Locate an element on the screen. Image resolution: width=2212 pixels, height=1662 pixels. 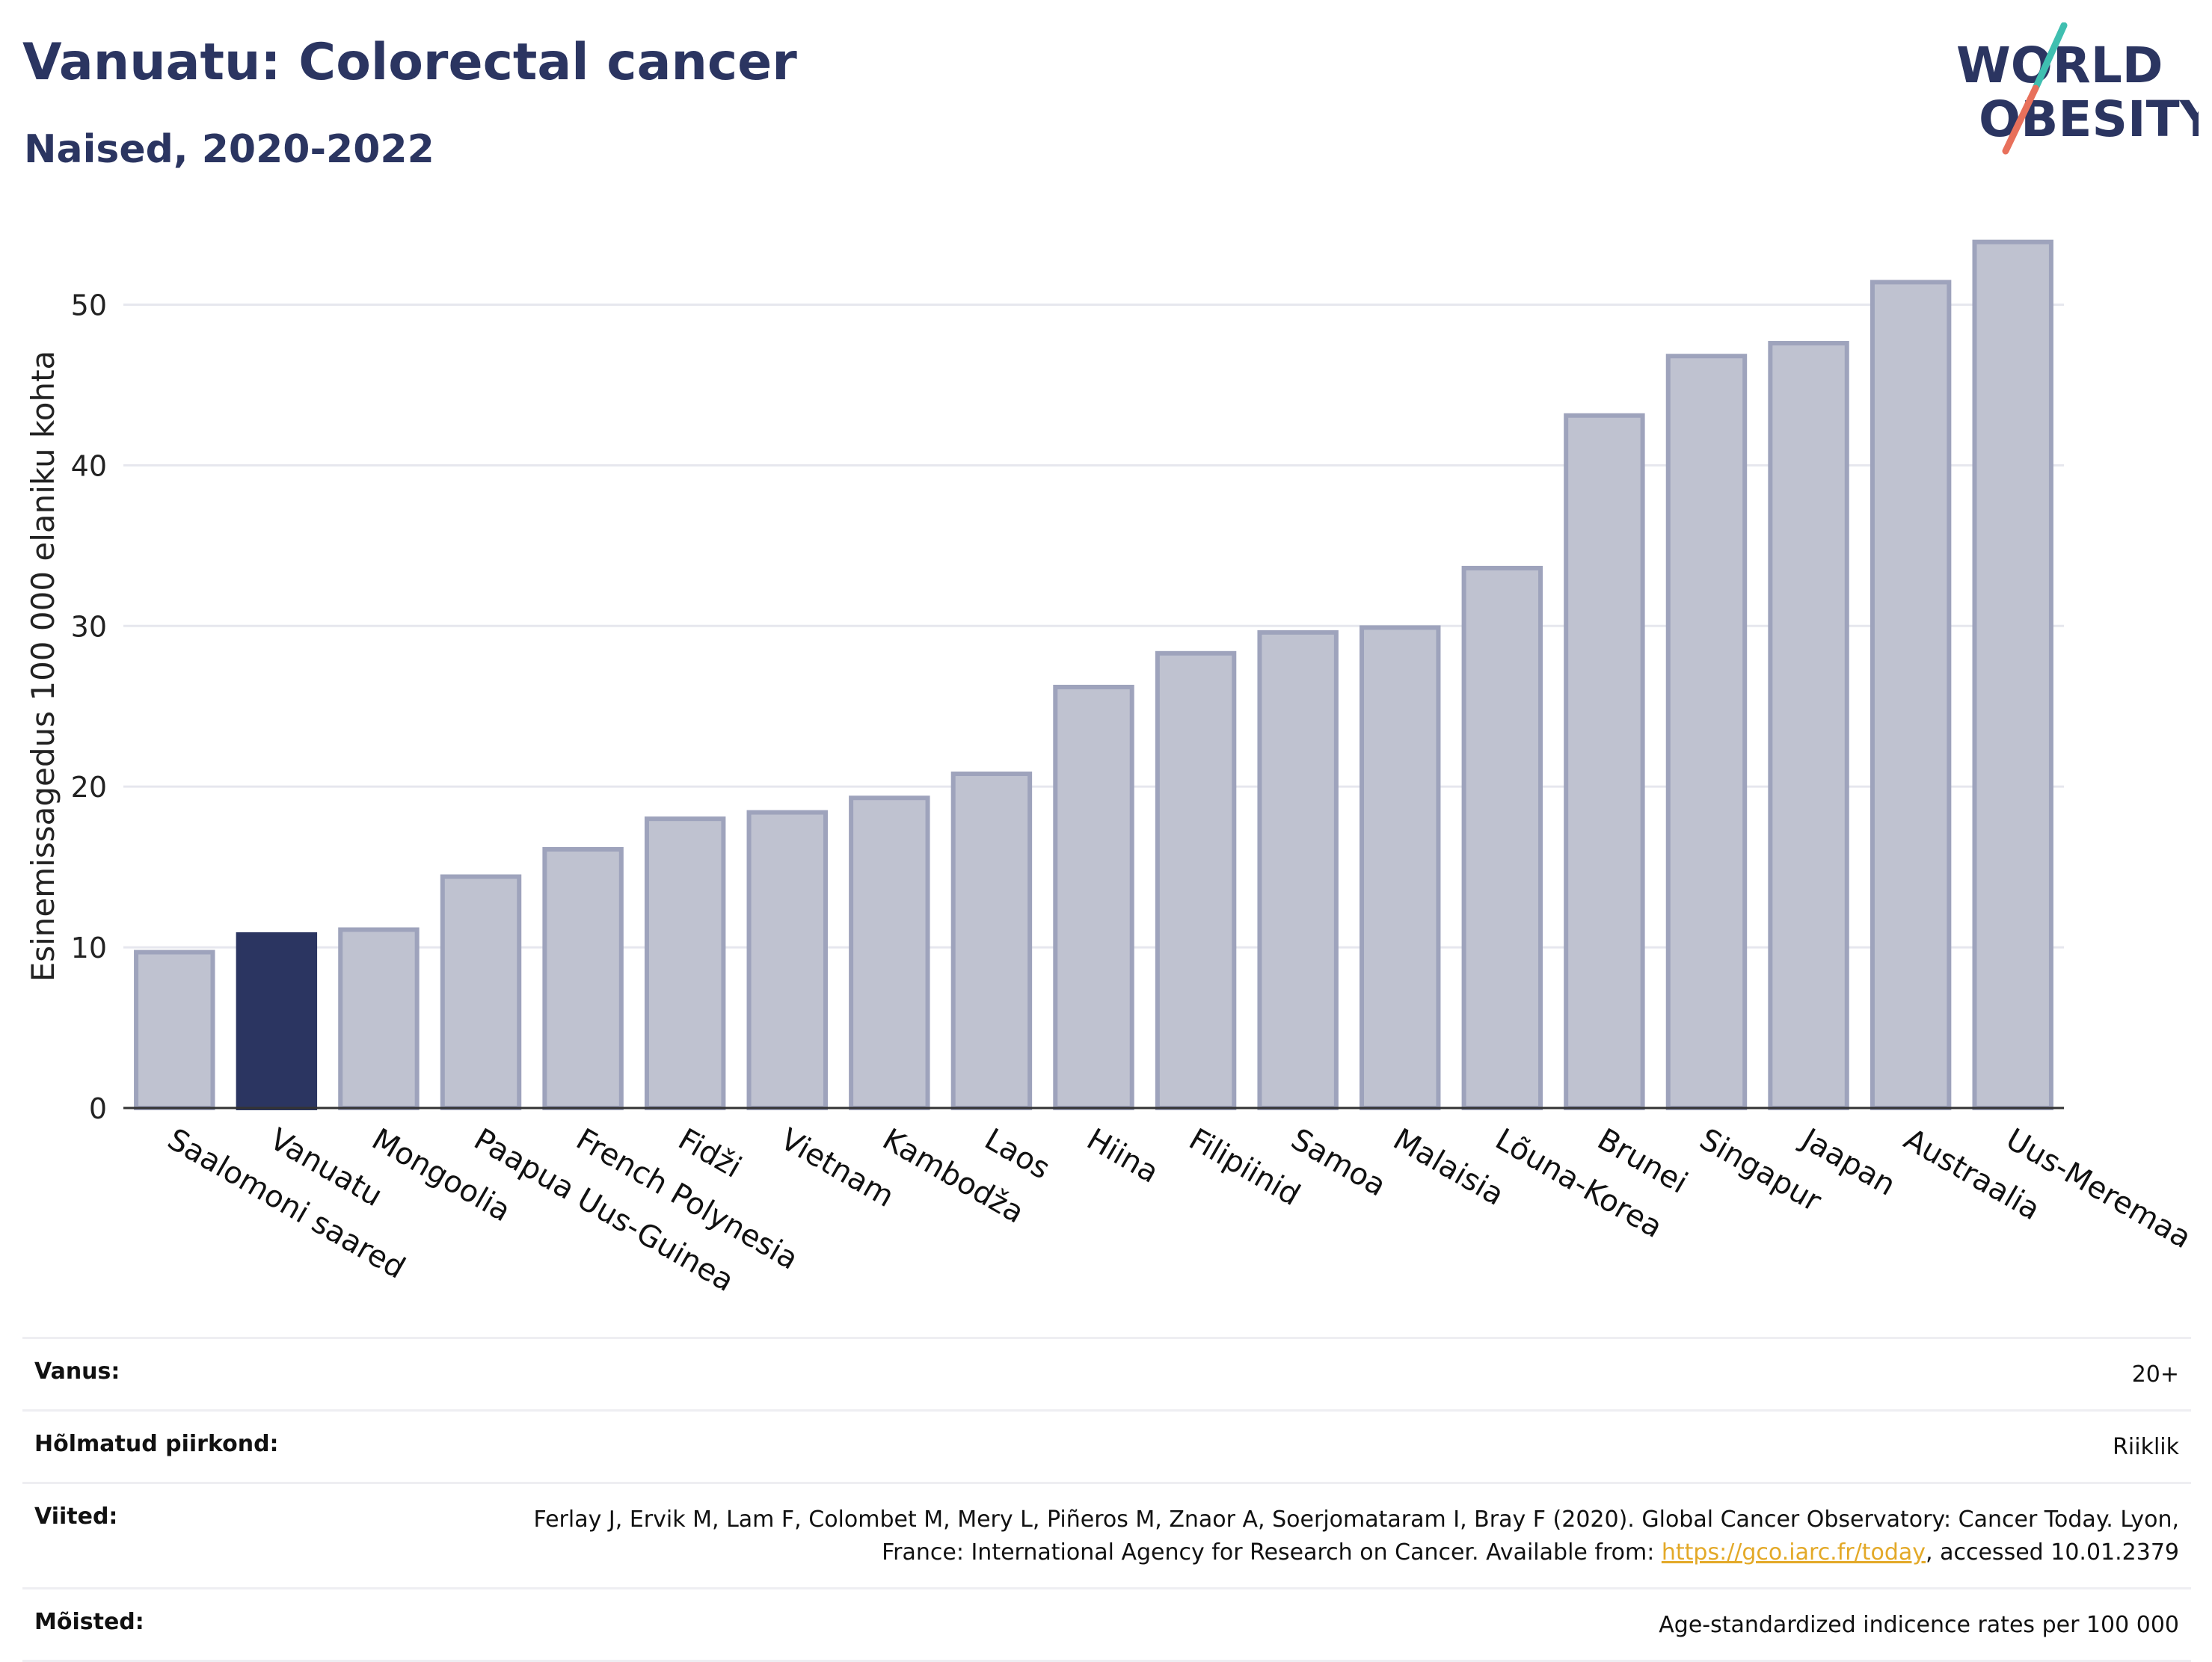
age-label: Vanus: is located at coordinates (77, 1371).